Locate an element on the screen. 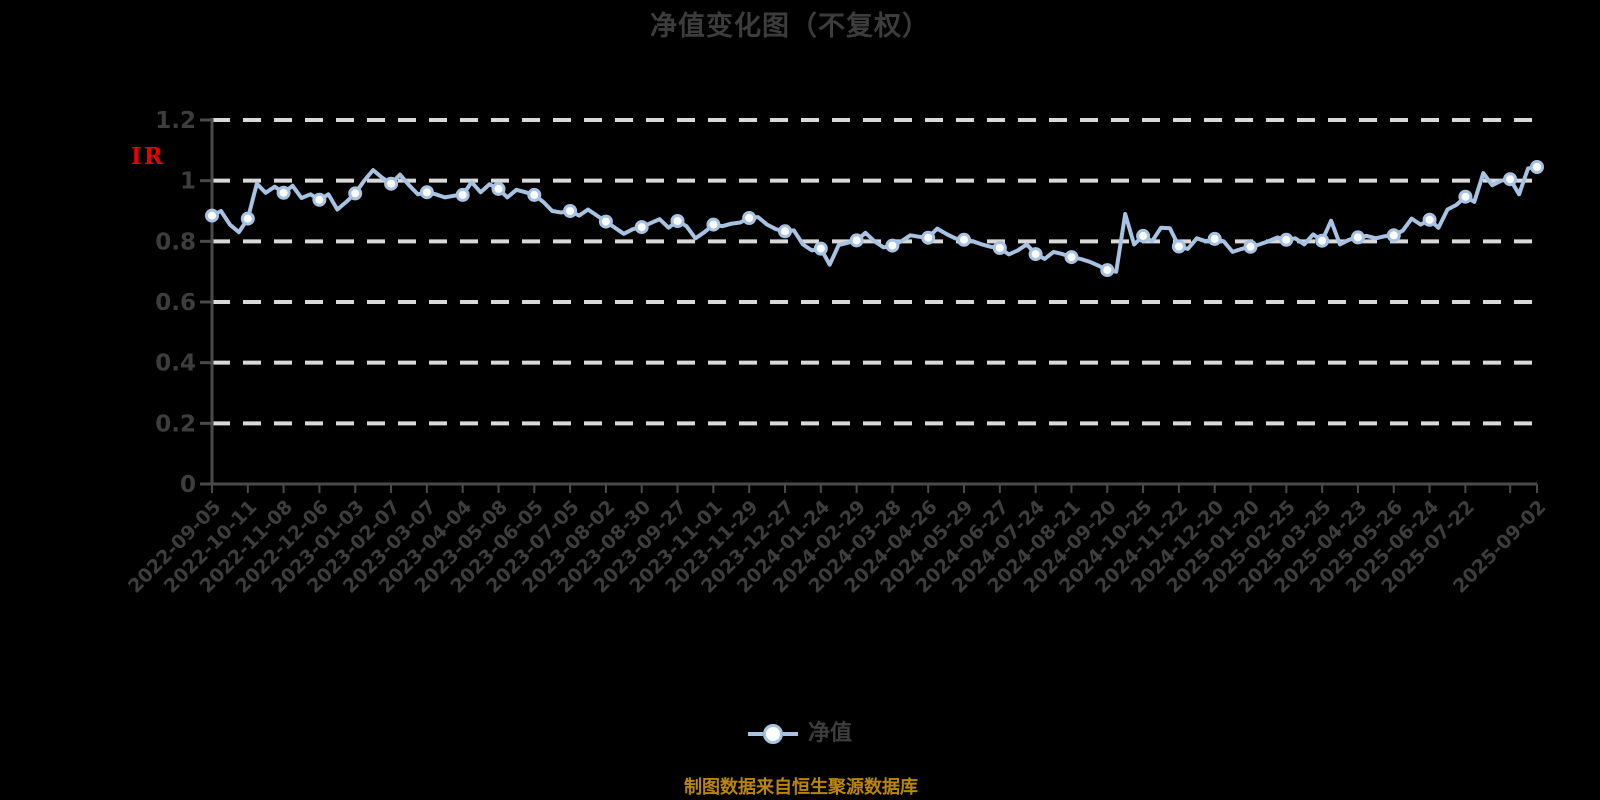 The width and height of the screenshot is (1600, 800). netvalue-line is located at coordinates (874, 219).